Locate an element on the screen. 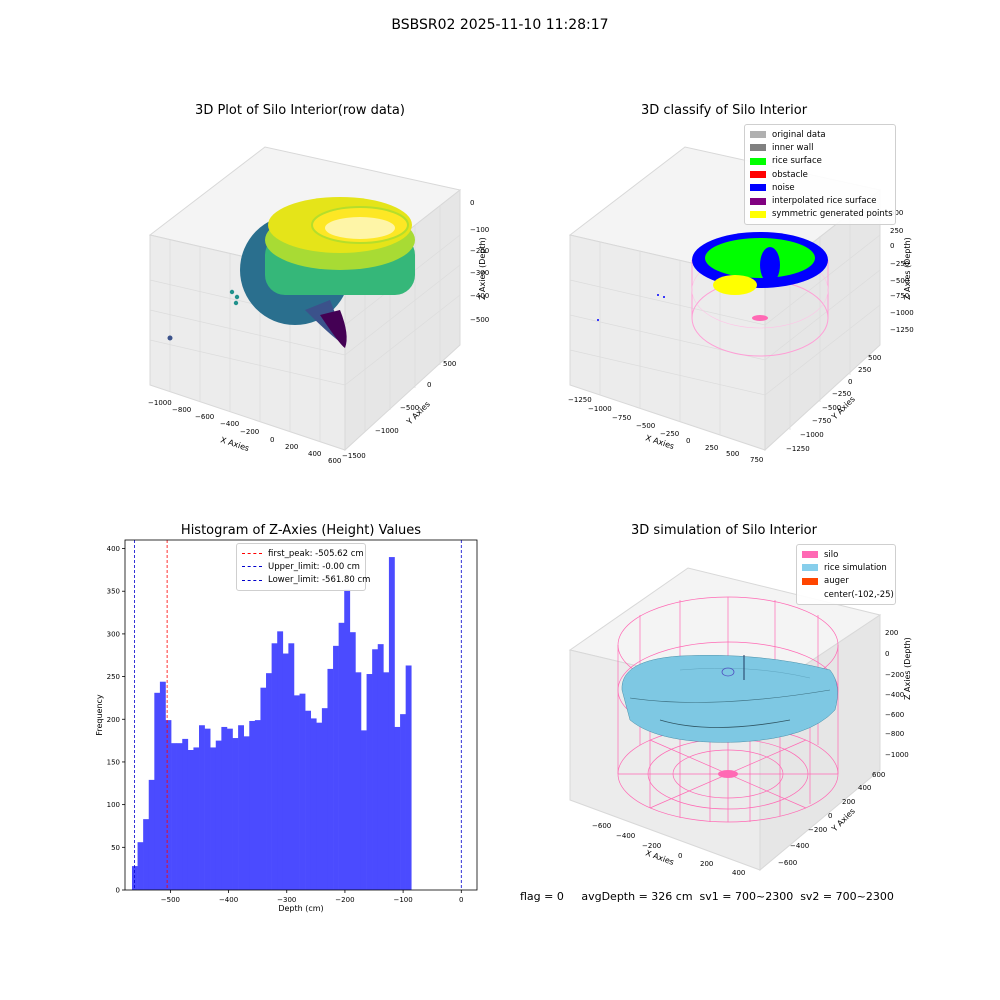  p2-x-tick: −250 is located at coordinates (669, 434).